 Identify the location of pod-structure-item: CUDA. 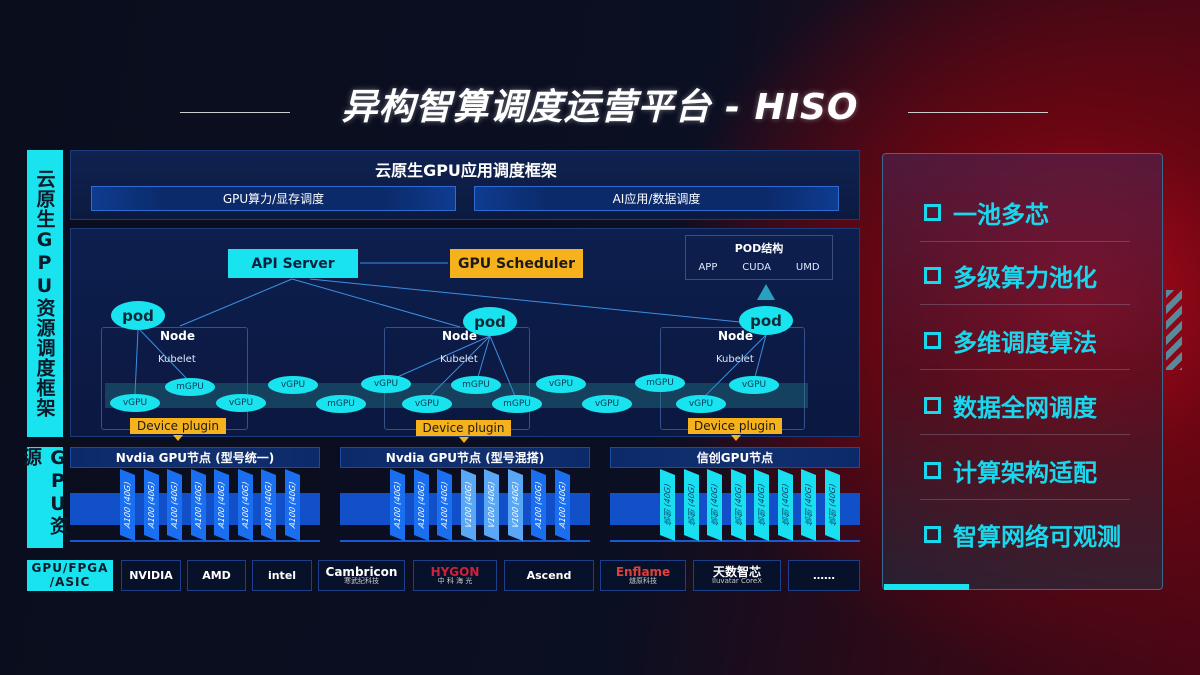
(756, 267).